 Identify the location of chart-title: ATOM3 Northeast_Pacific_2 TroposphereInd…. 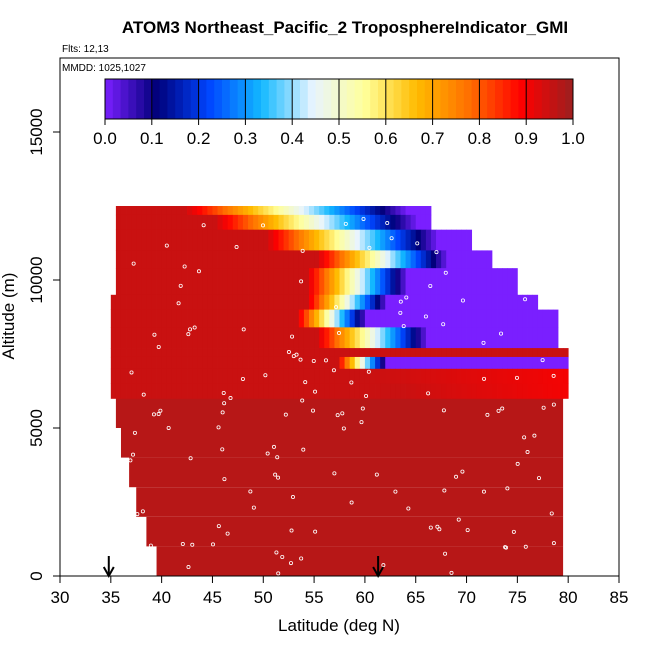
(345, 27).